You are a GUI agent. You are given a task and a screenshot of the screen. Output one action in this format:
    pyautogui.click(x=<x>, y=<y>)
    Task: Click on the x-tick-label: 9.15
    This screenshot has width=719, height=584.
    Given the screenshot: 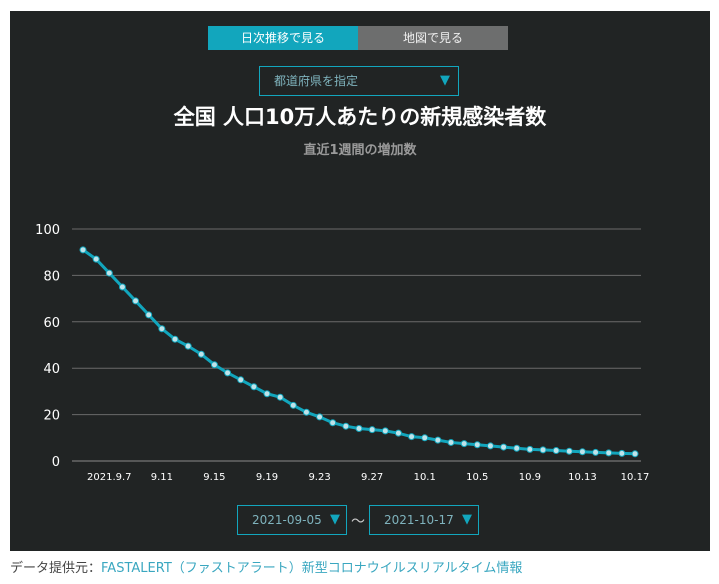 What is the action you would take?
    pyautogui.click(x=214, y=477)
    